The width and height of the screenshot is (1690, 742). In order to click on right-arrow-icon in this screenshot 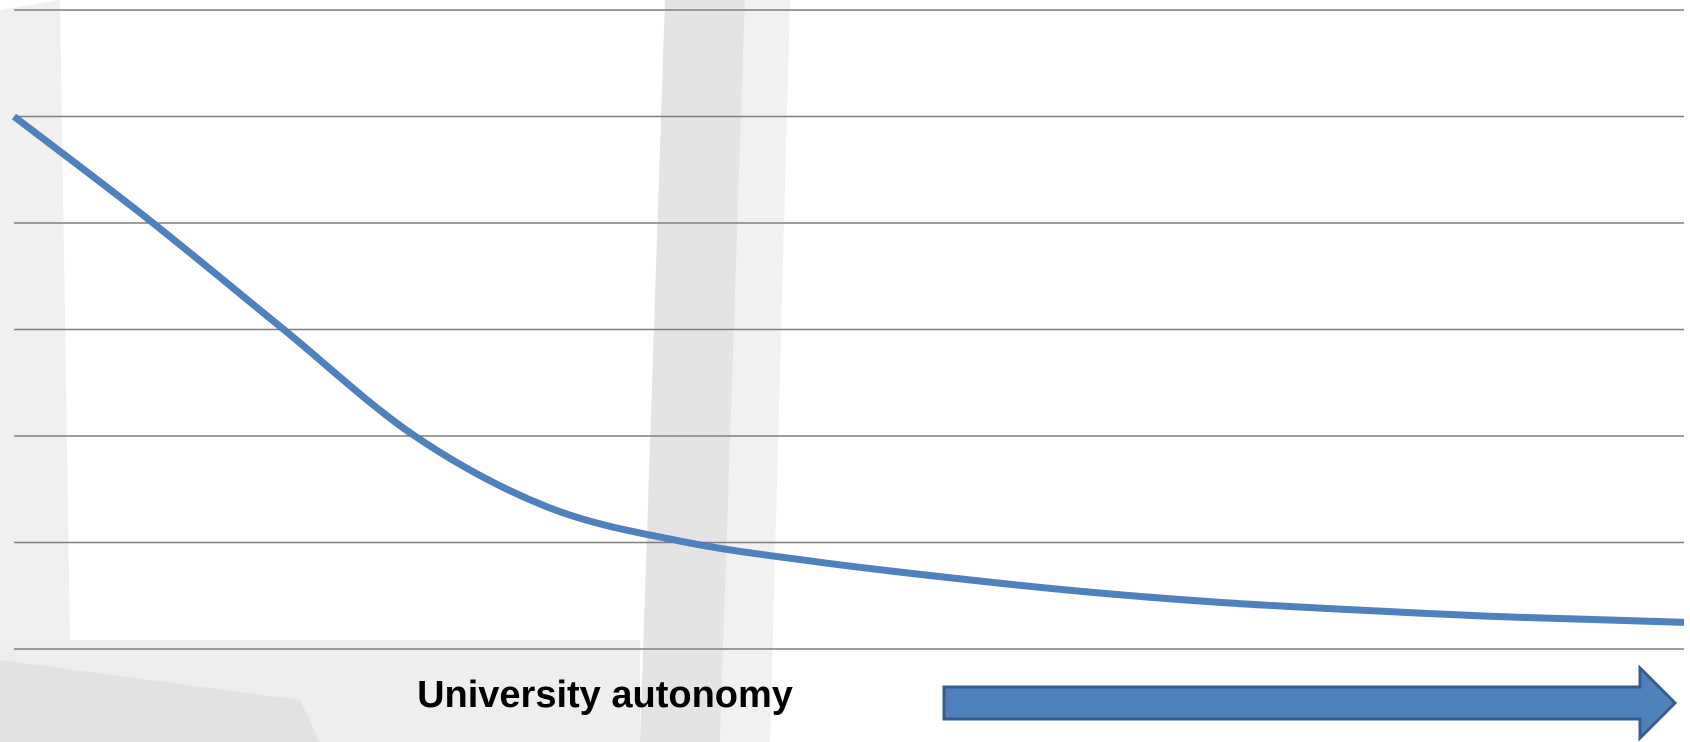, I will do `click(1310, 703)`.